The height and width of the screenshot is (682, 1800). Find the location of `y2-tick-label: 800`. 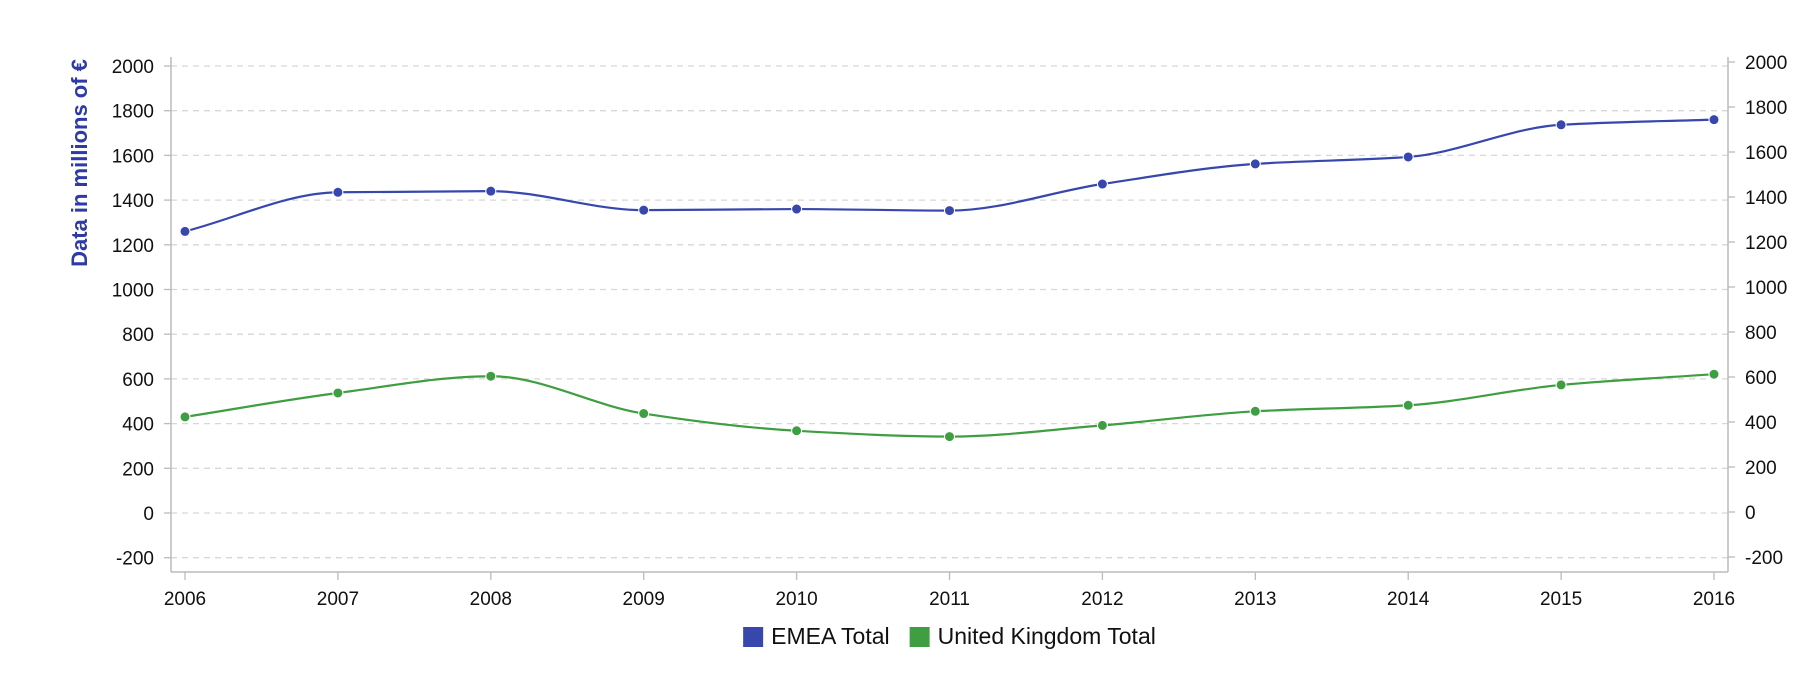

y2-tick-label: 800 is located at coordinates (1761, 333).